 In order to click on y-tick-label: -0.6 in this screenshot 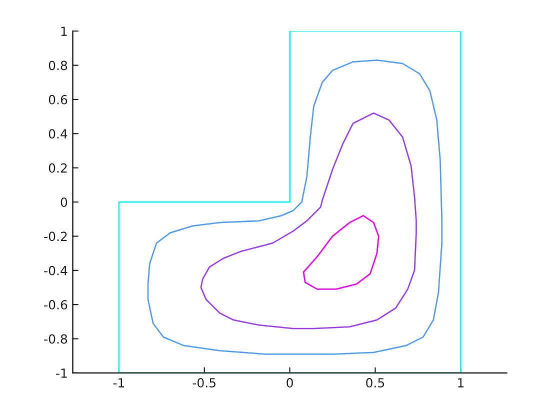, I will do `click(56, 305)`.